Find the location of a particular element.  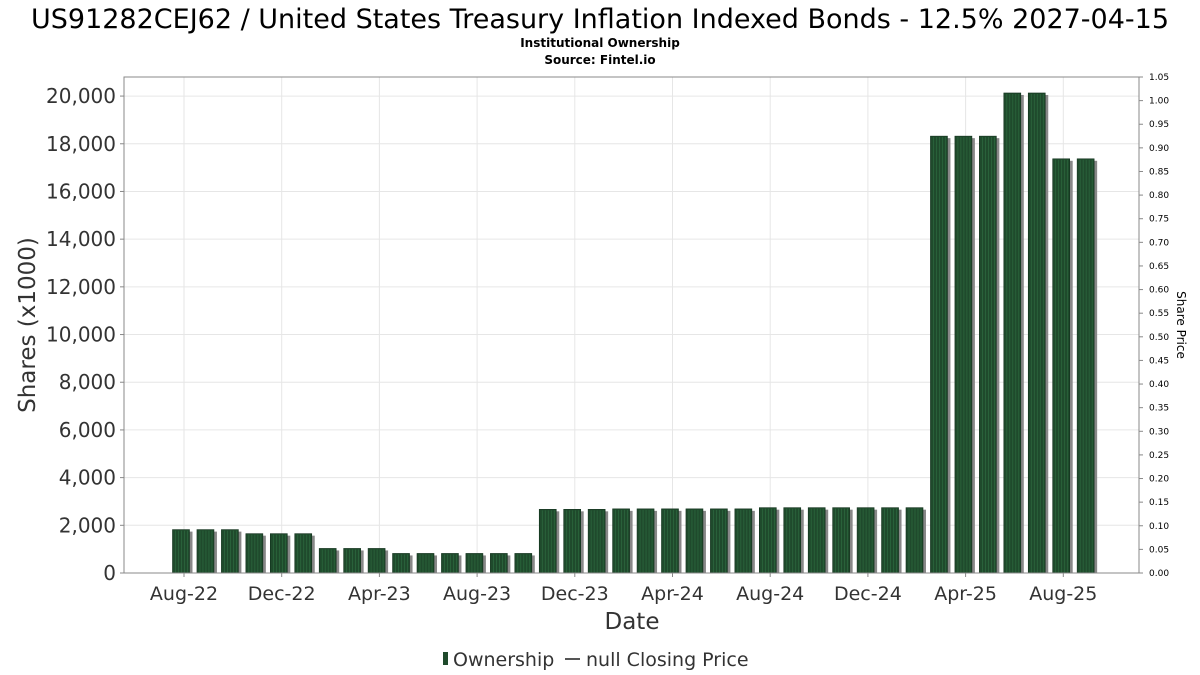

y2-tick-label: 0.00 is located at coordinates (1159, 574).